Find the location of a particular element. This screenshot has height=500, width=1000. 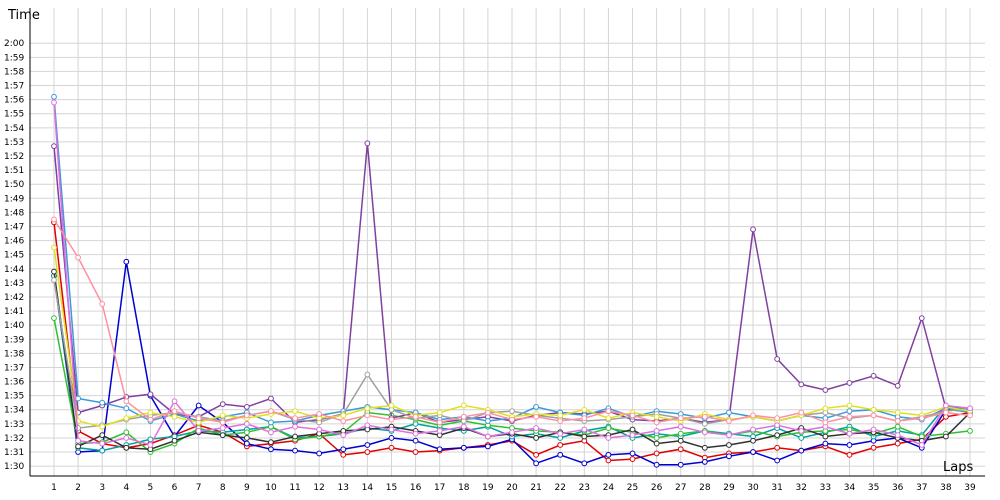

y-tick-label: 1:55 is located at coordinates (14, 115).